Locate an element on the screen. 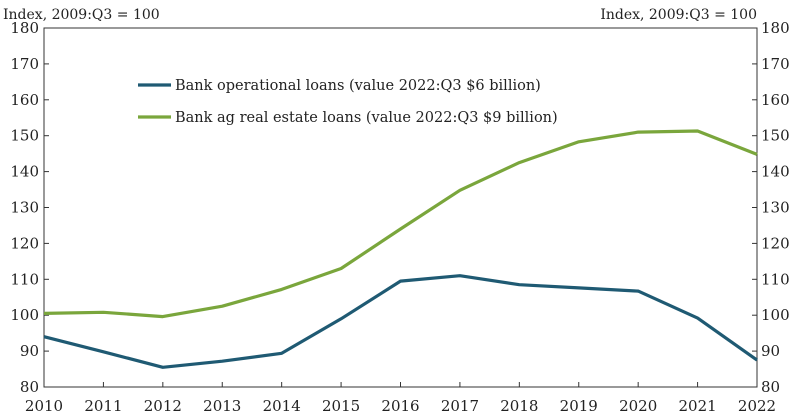  y-tick-label-left: 80 is located at coordinates (29, 387).